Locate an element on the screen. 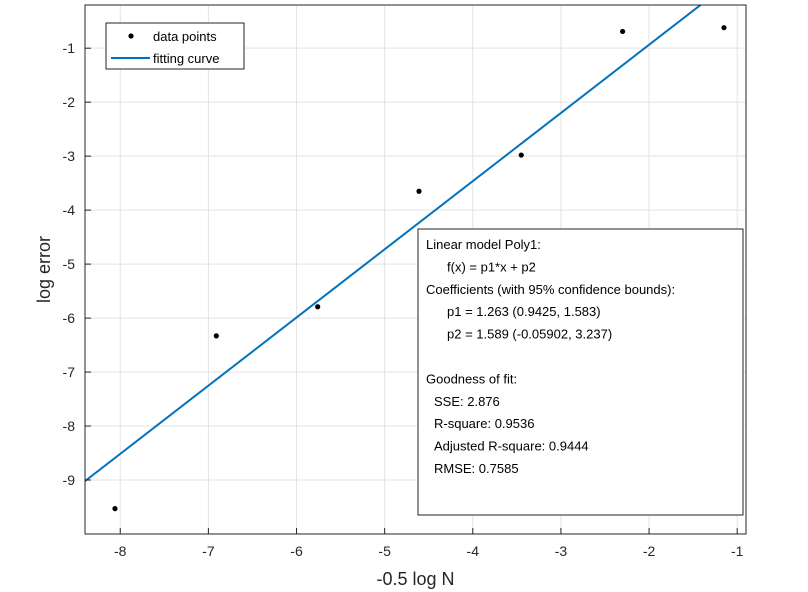 This screenshot has width=808, height=592. x-tick-label: -5 is located at coordinates (384, 551).